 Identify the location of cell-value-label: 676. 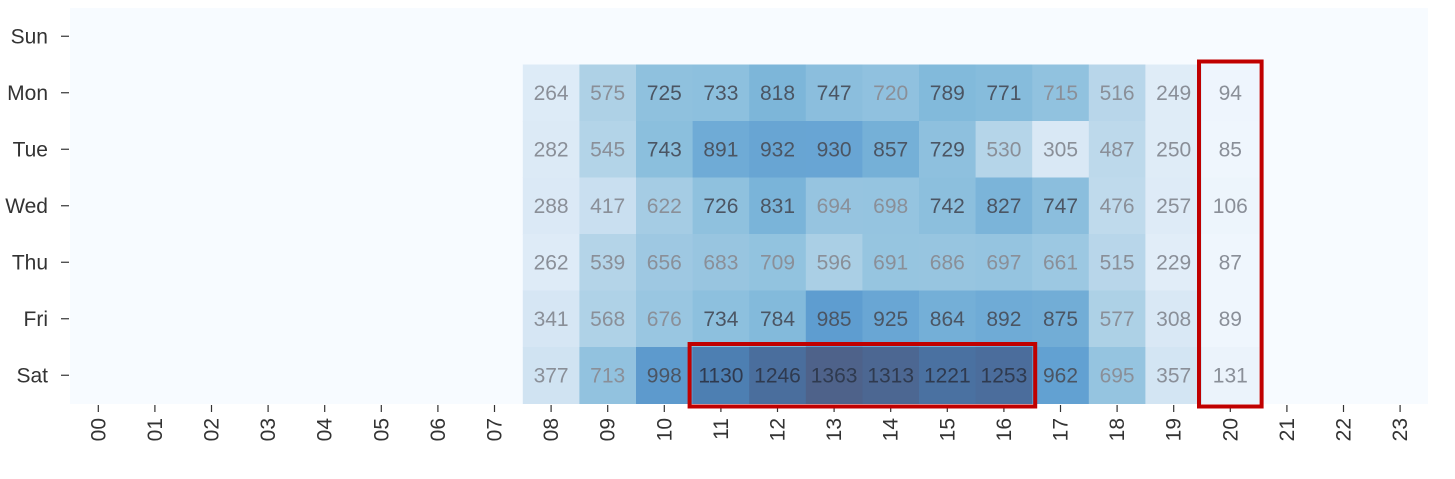
(664, 319).